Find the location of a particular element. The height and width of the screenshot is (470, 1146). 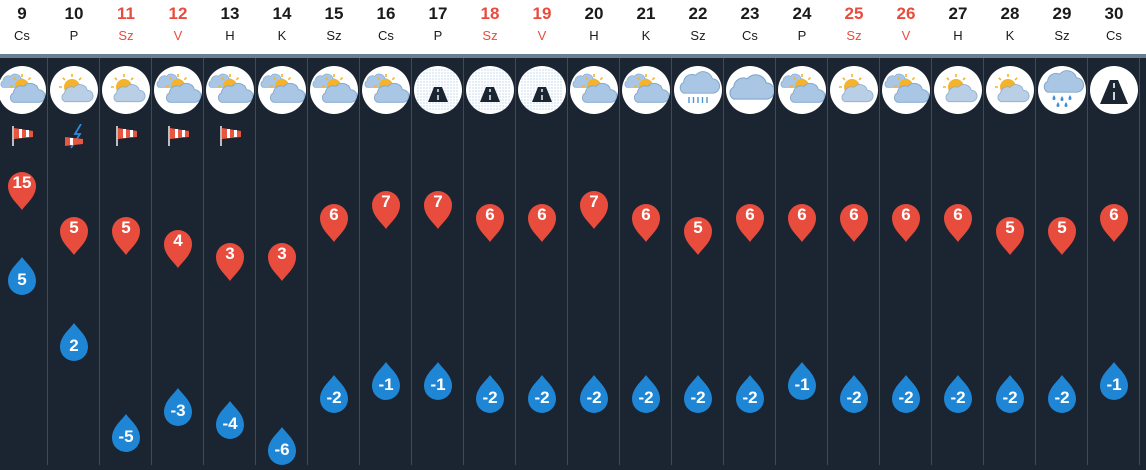

day-column: 10 P 5 2 is located at coordinates (74, 232).